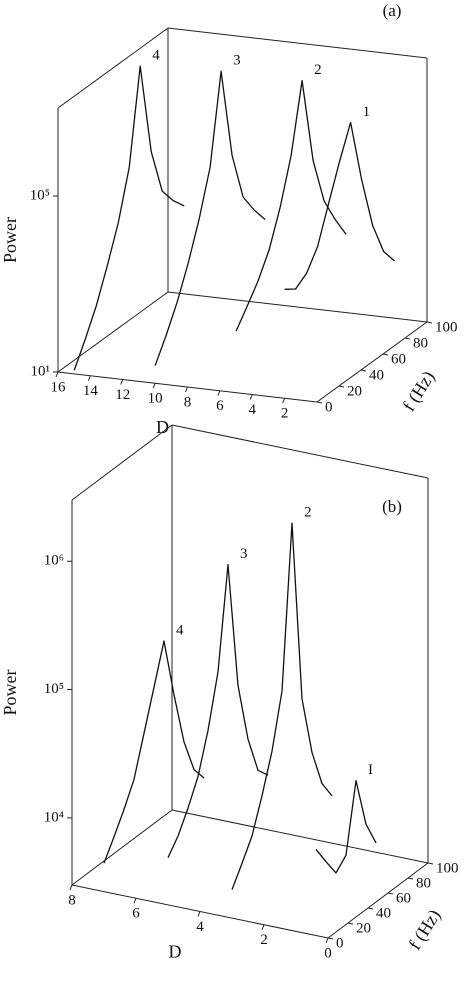  I want to click on x-tick-label: 0, so click(328, 953).